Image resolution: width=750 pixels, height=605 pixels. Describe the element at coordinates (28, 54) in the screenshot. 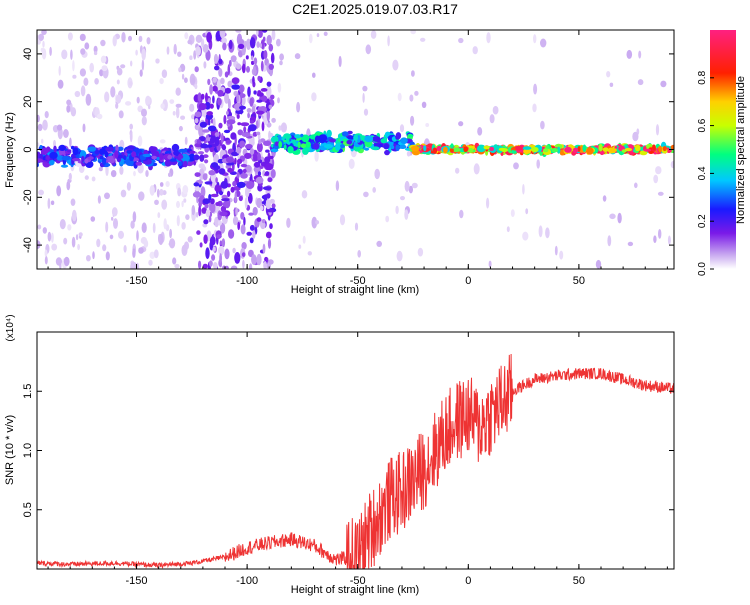

I see `y-tick-label: 40` at that location.